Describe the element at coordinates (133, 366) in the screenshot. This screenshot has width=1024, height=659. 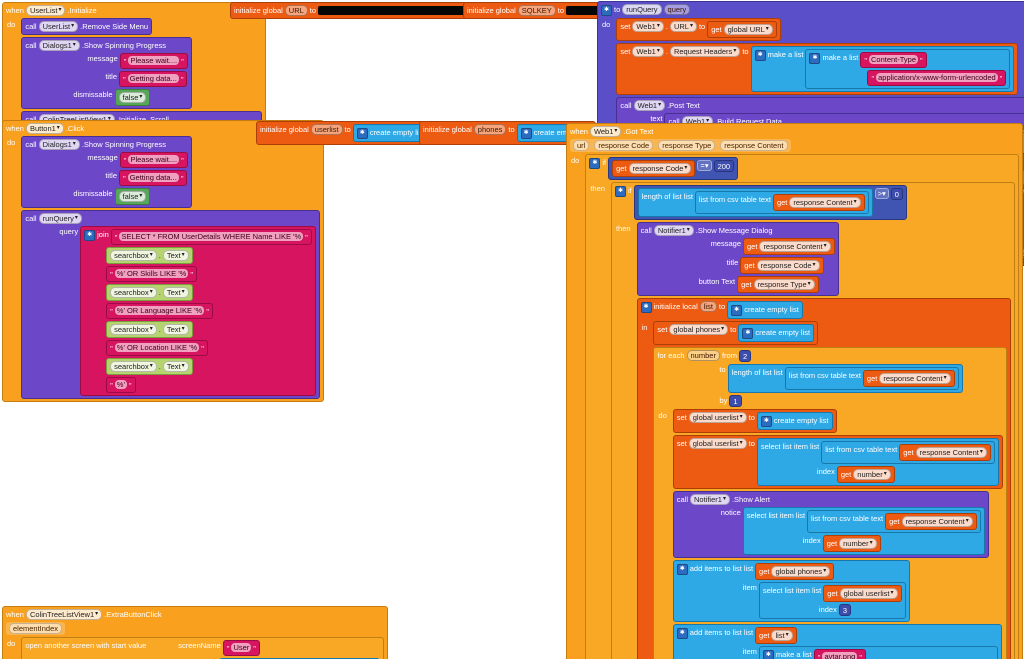
I see `dropdown-capsule: searchbox ▾` at that location.